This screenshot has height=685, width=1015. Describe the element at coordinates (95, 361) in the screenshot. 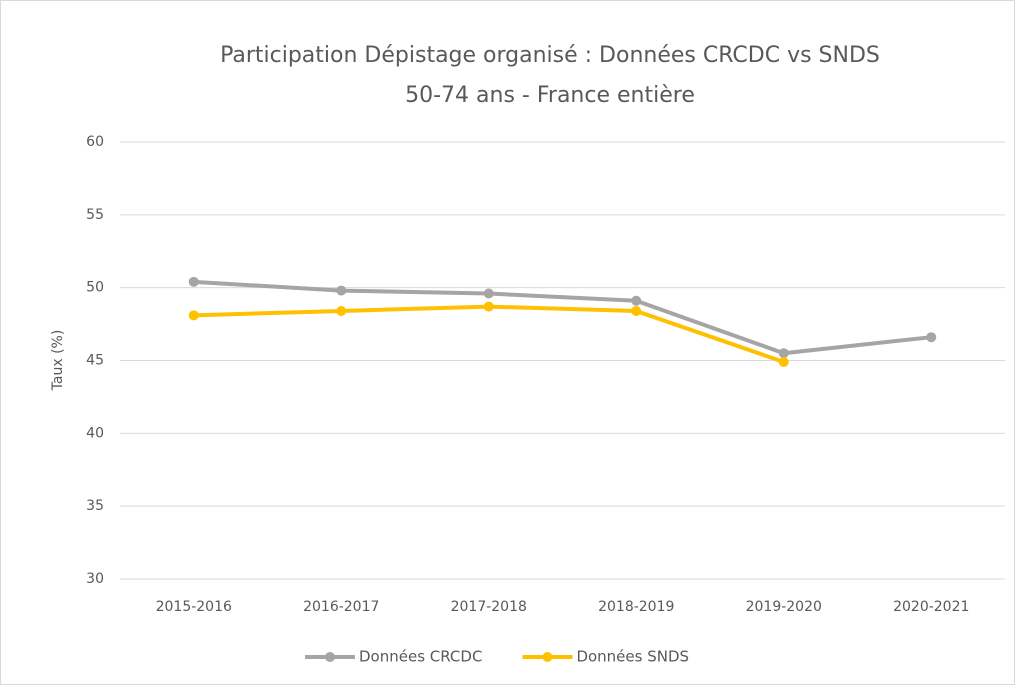

I see `y-tick-label: 45` at that location.